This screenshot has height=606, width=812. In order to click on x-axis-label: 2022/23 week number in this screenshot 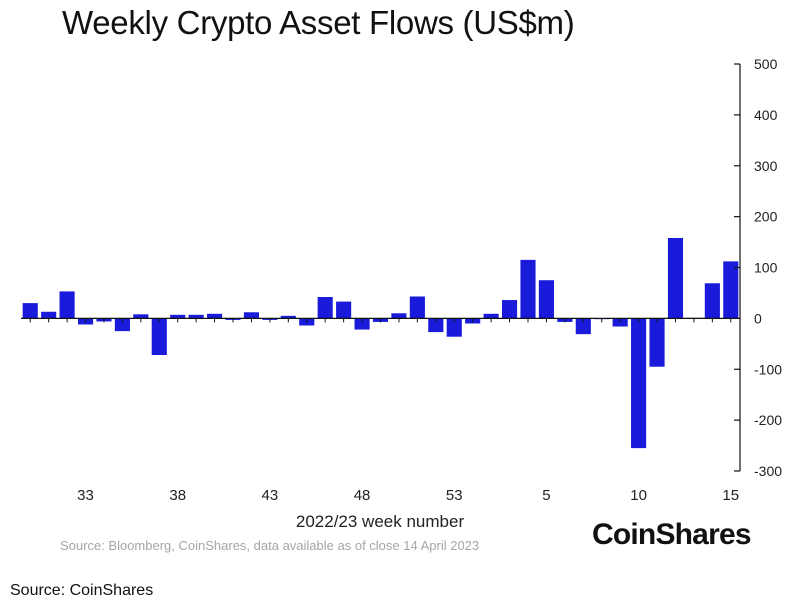, I will do `click(380, 521)`.